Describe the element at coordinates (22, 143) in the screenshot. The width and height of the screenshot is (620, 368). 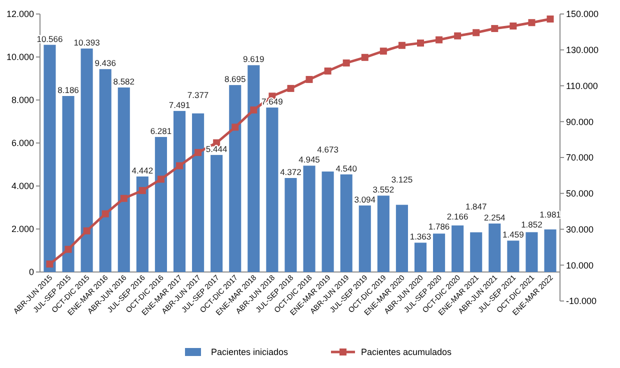
I see `y-tick-label: 6.000` at that location.